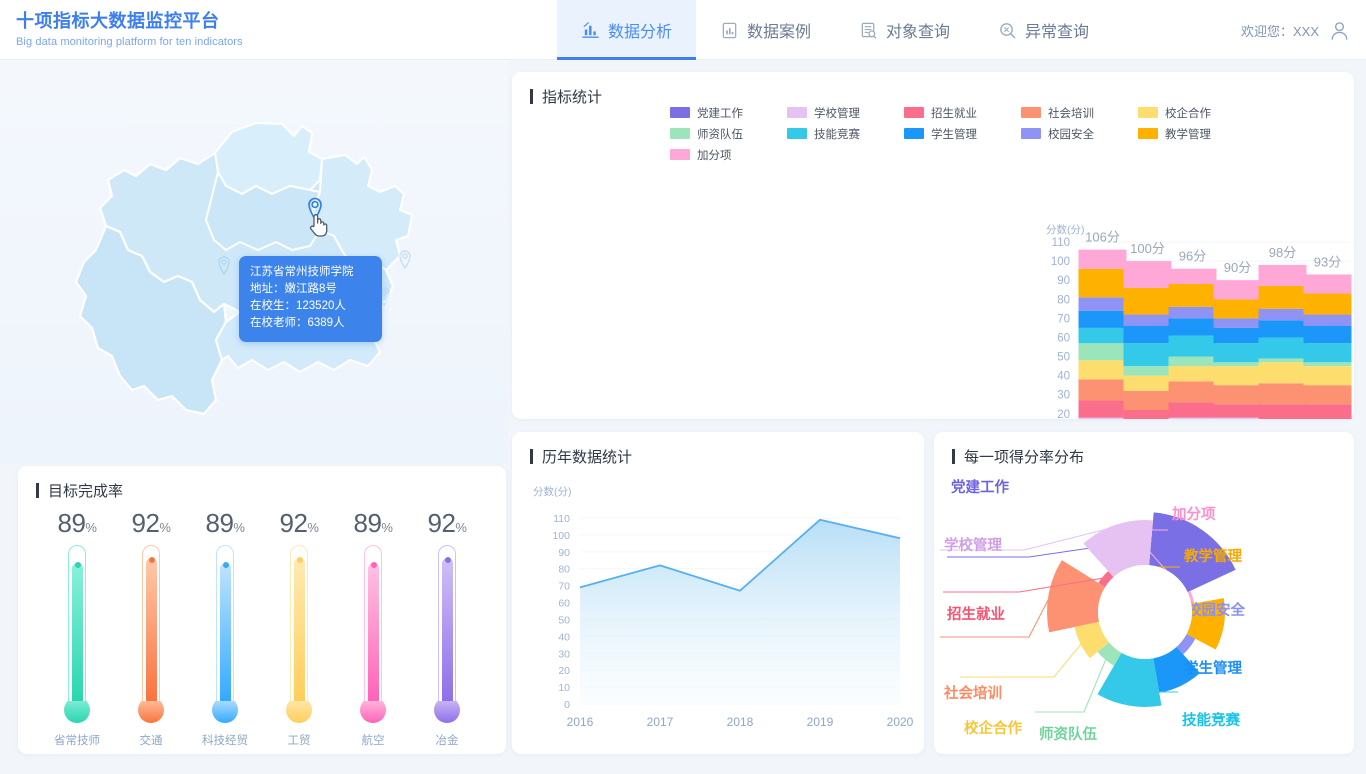 The height and width of the screenshot is (774, 1366). Describe the element at coordinates (904, 30) in the screenshot. I see `tab-object-query: 对象查询` at that location.